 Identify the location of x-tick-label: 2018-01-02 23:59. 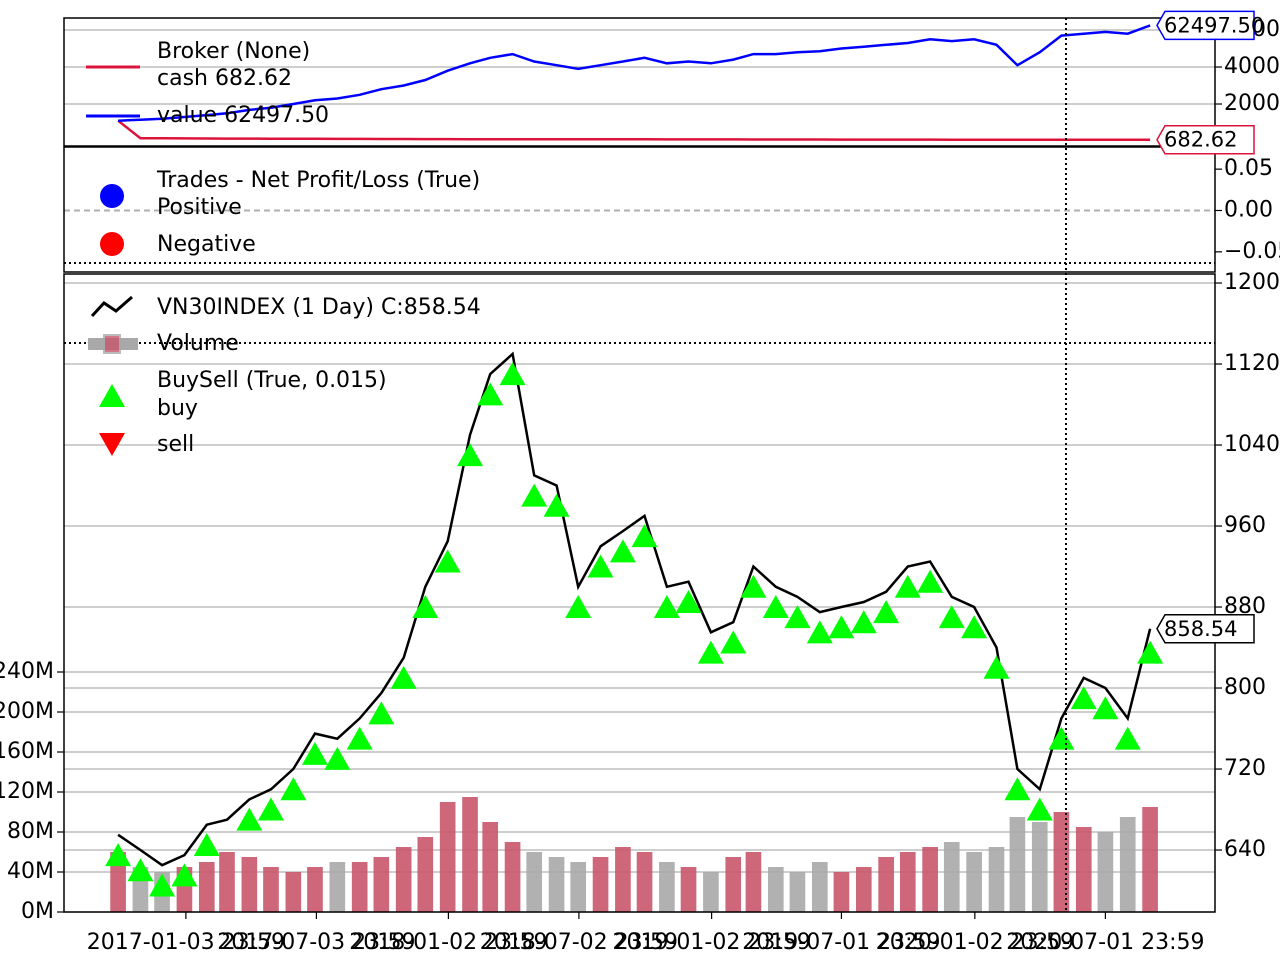
(448, 942).